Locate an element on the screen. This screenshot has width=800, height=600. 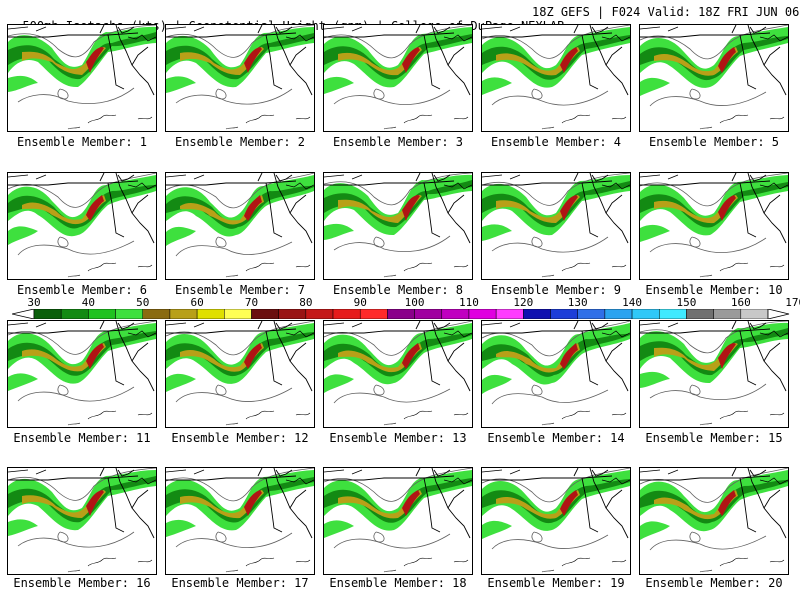
colorbar-label: 70 is located at coordinates (251, 302).